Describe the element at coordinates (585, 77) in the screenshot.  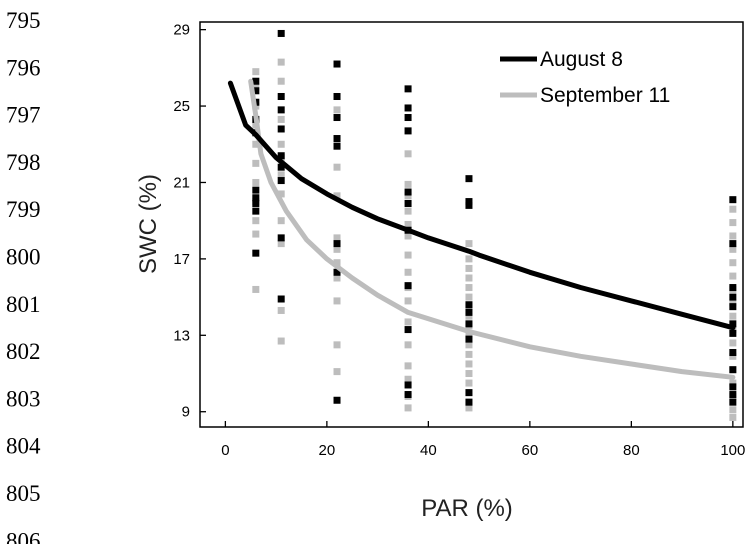
I see `legend: August 8 September 11` at that location.